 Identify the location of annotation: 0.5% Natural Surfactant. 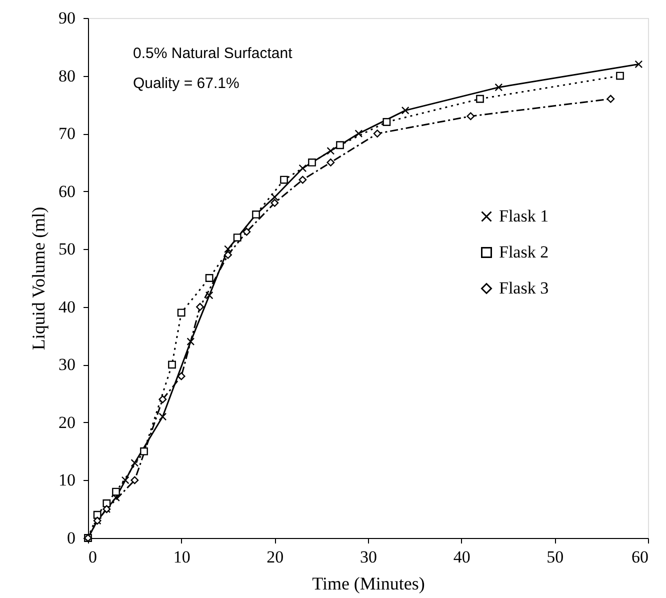
(213, 53).